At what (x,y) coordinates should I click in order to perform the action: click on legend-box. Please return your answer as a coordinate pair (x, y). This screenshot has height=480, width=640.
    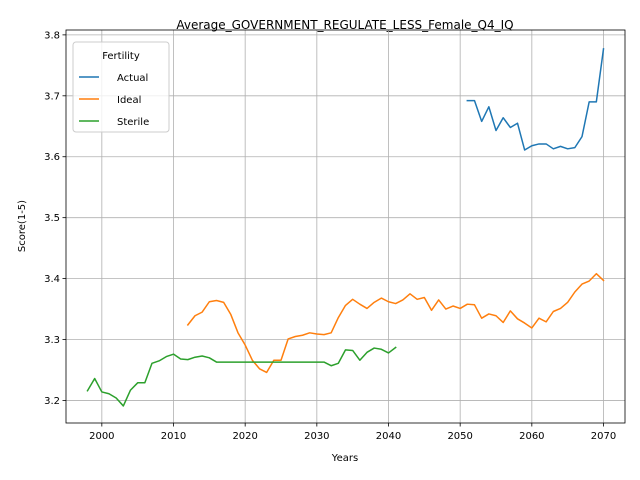
    Looking at the image, I should click on (121, 87).